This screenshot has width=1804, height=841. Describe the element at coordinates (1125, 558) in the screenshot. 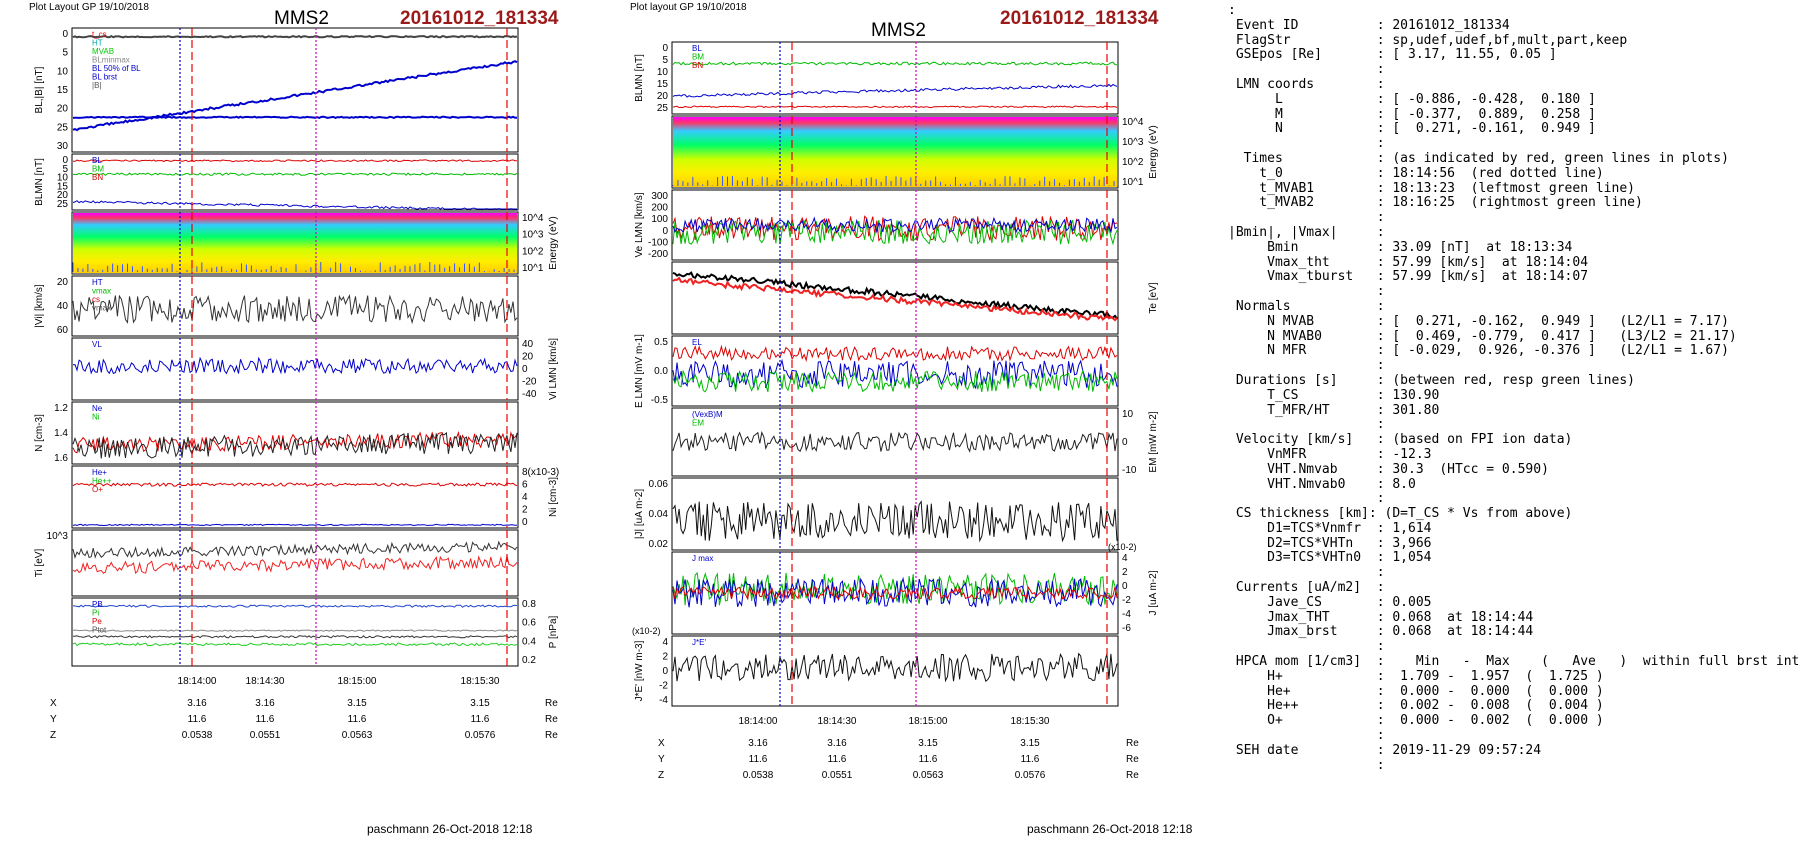

I see `y-tick-label: 4` at that location.